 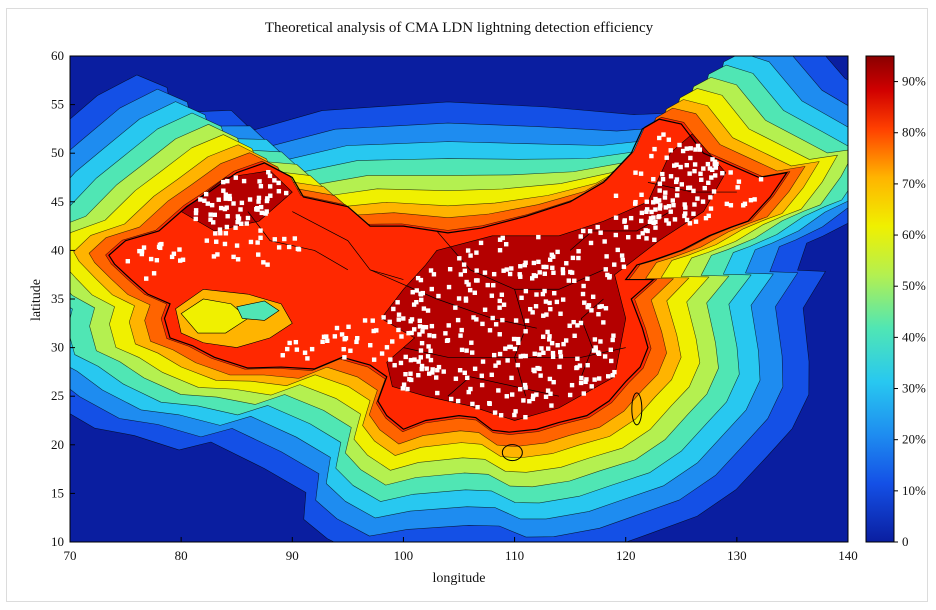 What do you see at coordinates (298, 241) in the screenshot?
I see `province-line` at bounding box center [298, 241].